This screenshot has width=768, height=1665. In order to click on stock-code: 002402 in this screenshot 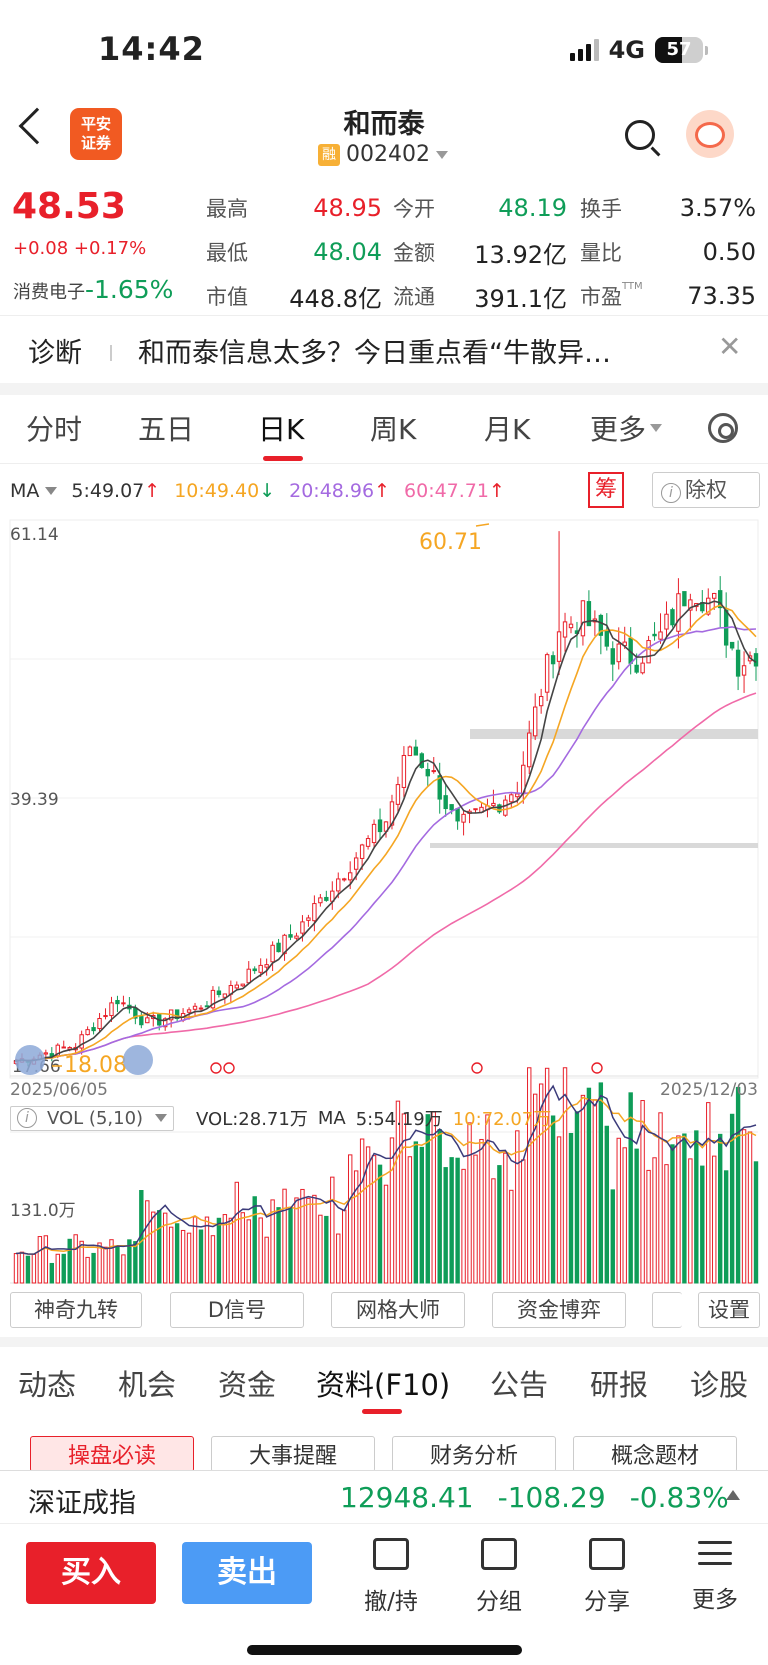, I will do `click(388, 154)`.